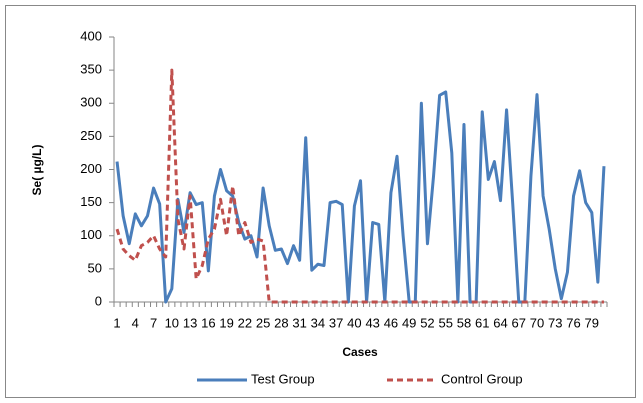 The image size is (643, 403). I want to click on x-tick-label: 25, so click(263, 322).